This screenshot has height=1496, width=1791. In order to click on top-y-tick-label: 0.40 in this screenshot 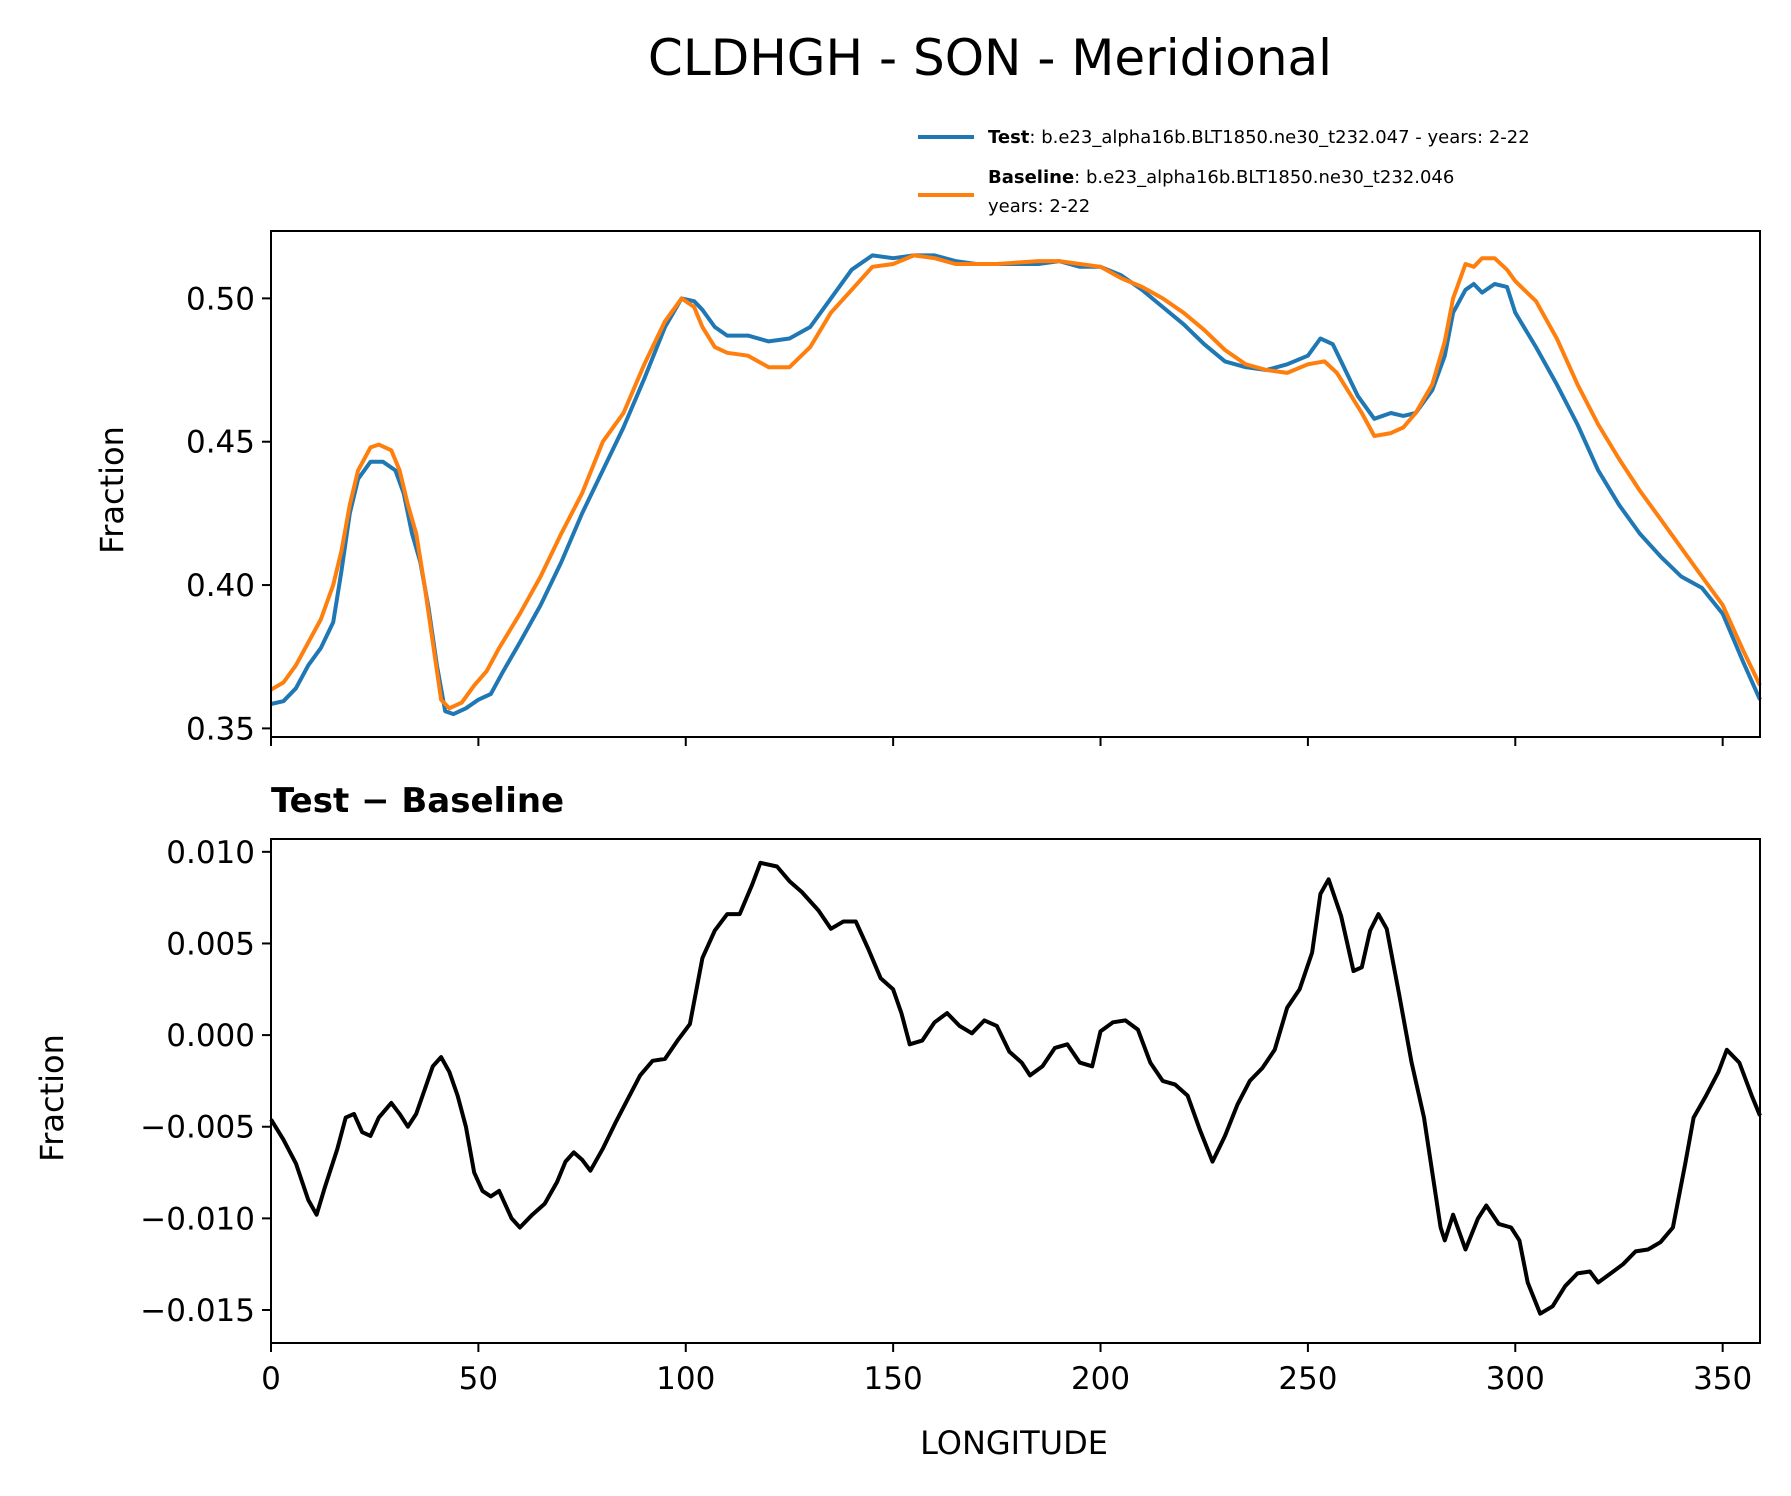, I will do `click(220, 586)`.